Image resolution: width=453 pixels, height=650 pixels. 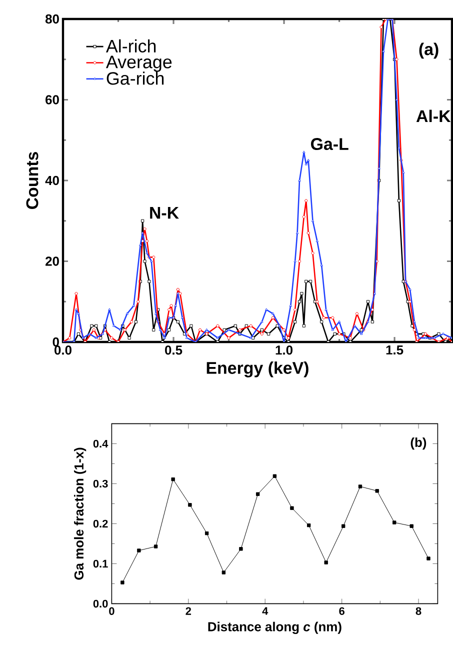 What do you see at coordinates (131, 45) in the screenshot?
I see `legend-label: Al-rich` at bounding box center [131, 45].